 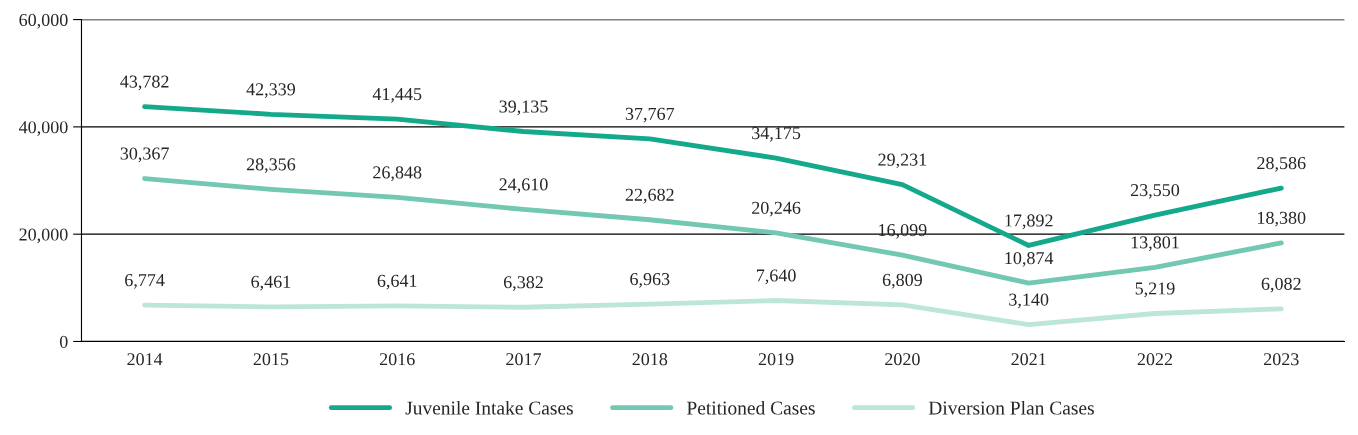 What do you see at coordinates (1029, 259) in the screenshot?
I see `data-label: 10,874` at bounding box center [1029, 259].